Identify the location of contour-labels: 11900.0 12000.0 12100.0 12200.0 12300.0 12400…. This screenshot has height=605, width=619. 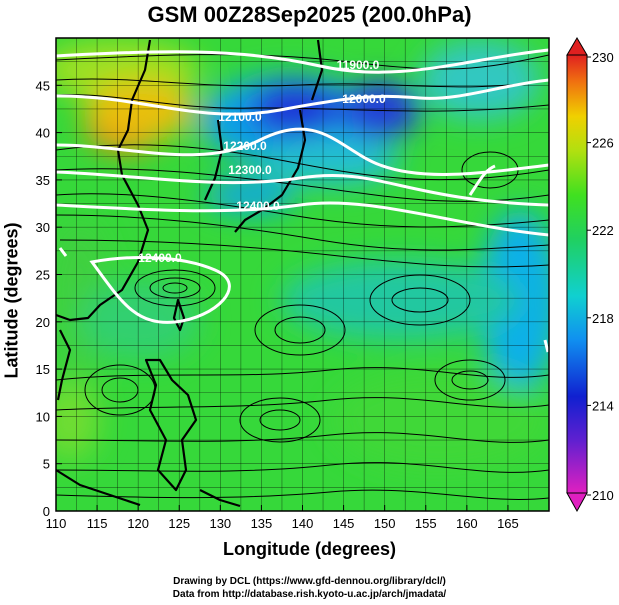
(262, 161).